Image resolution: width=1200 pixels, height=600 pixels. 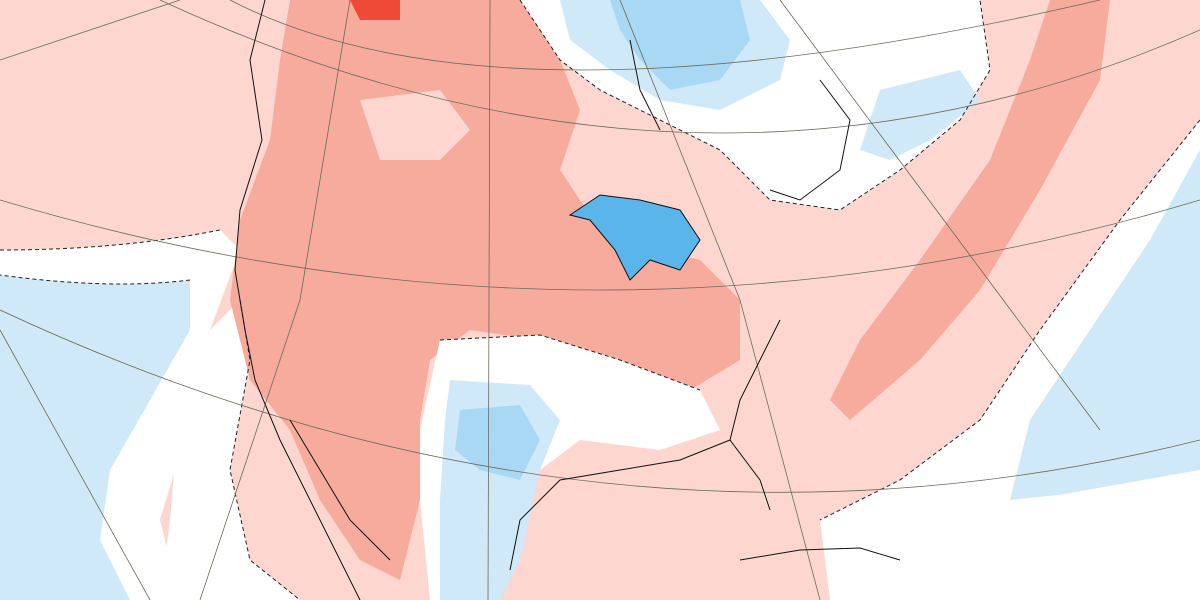 I want to click on mild-area, so click(x=415, y=125).